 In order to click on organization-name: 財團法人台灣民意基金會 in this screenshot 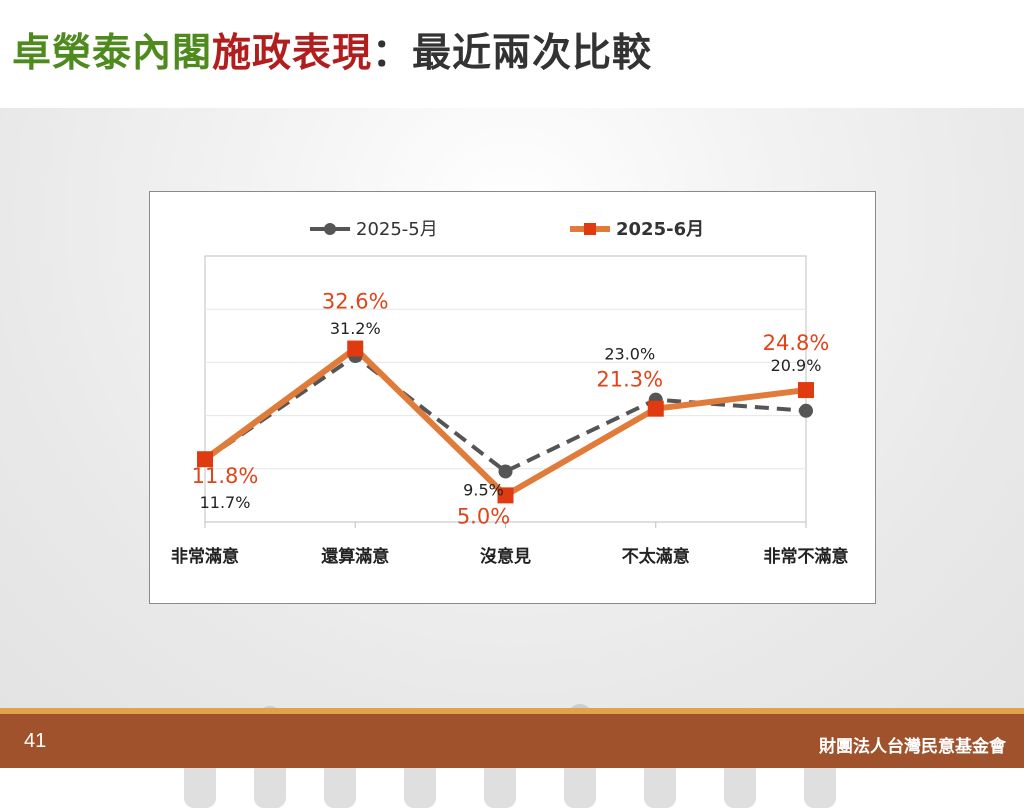, I will do `click(912, 747)`.